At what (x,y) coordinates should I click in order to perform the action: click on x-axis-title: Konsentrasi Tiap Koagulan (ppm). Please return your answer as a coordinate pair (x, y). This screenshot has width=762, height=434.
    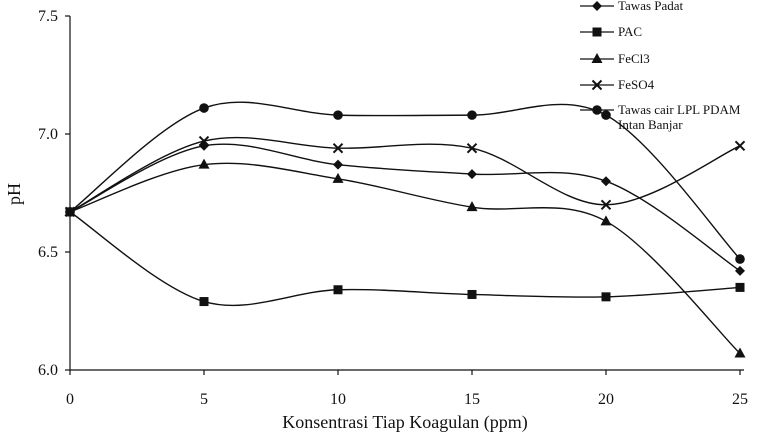
    Looking at the image, I should click on (404, 422).